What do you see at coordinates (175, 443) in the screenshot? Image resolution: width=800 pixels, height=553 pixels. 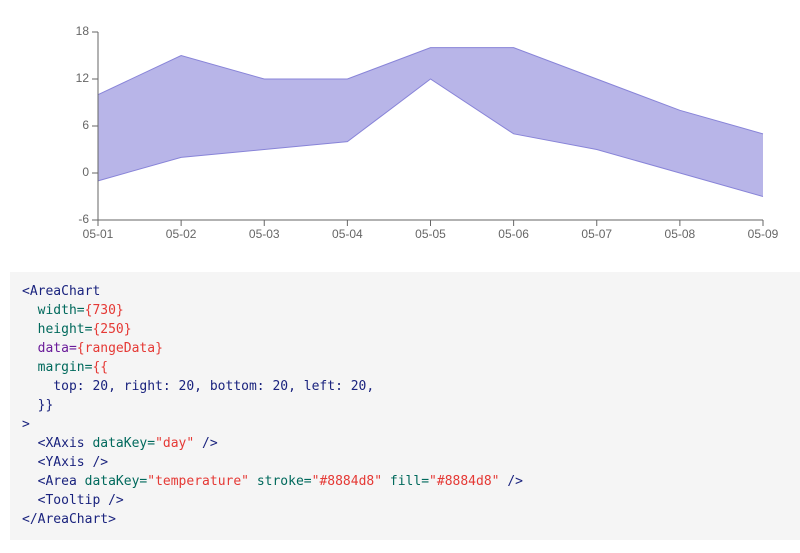 I see `code-token: "day"` at bounding box center [175, 443].